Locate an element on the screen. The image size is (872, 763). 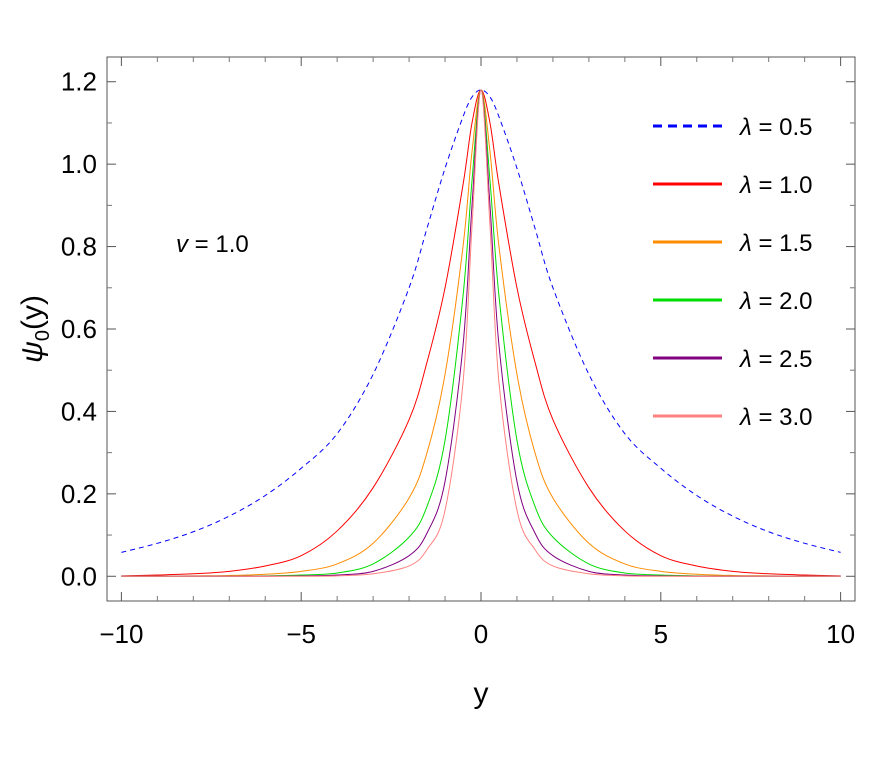
annotation-symbol: v is located at coordinates (183, 244).